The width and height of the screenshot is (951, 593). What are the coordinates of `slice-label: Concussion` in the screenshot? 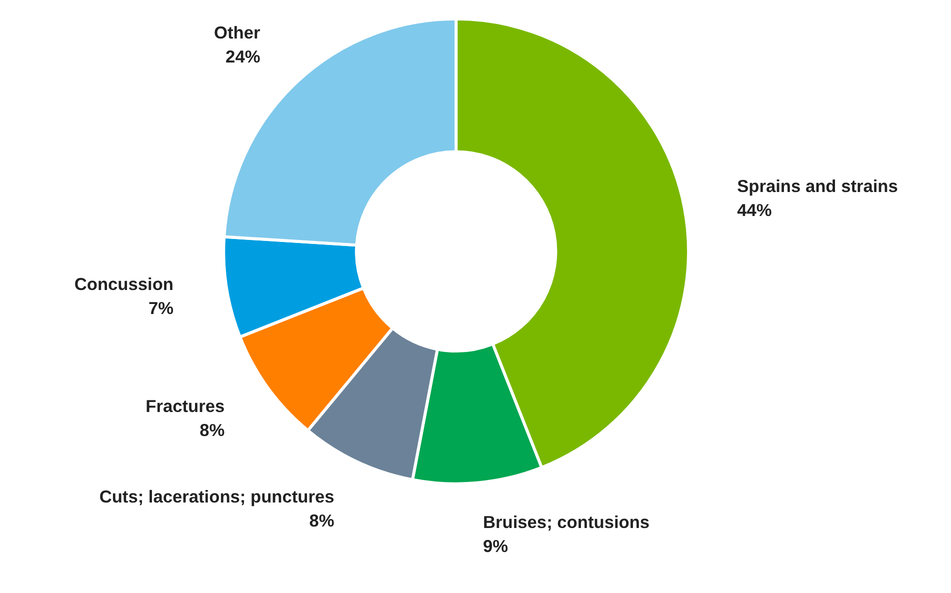 It's located at (124, 284).